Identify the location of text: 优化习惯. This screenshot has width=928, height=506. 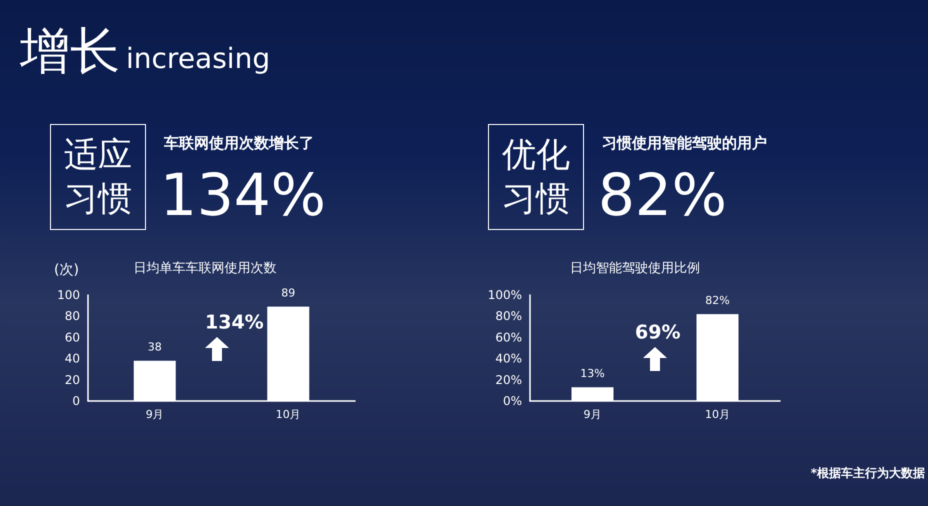
(536, 177).